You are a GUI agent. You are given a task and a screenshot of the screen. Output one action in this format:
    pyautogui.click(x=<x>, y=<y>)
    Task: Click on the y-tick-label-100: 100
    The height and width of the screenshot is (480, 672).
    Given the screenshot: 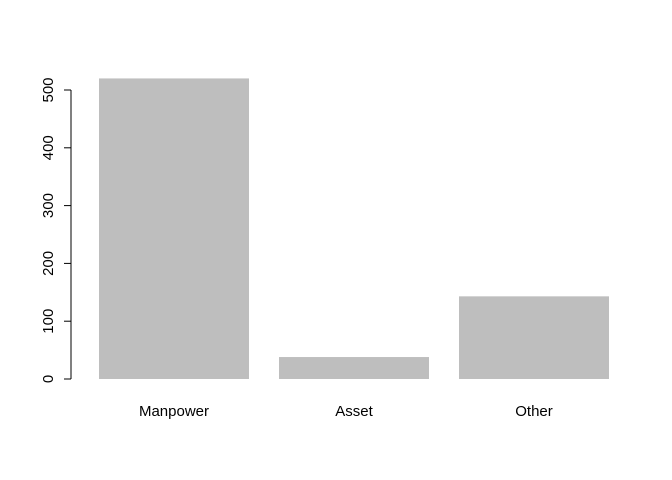 What is the action you would take?
    pyautogui.click(x=48, y=321)
    